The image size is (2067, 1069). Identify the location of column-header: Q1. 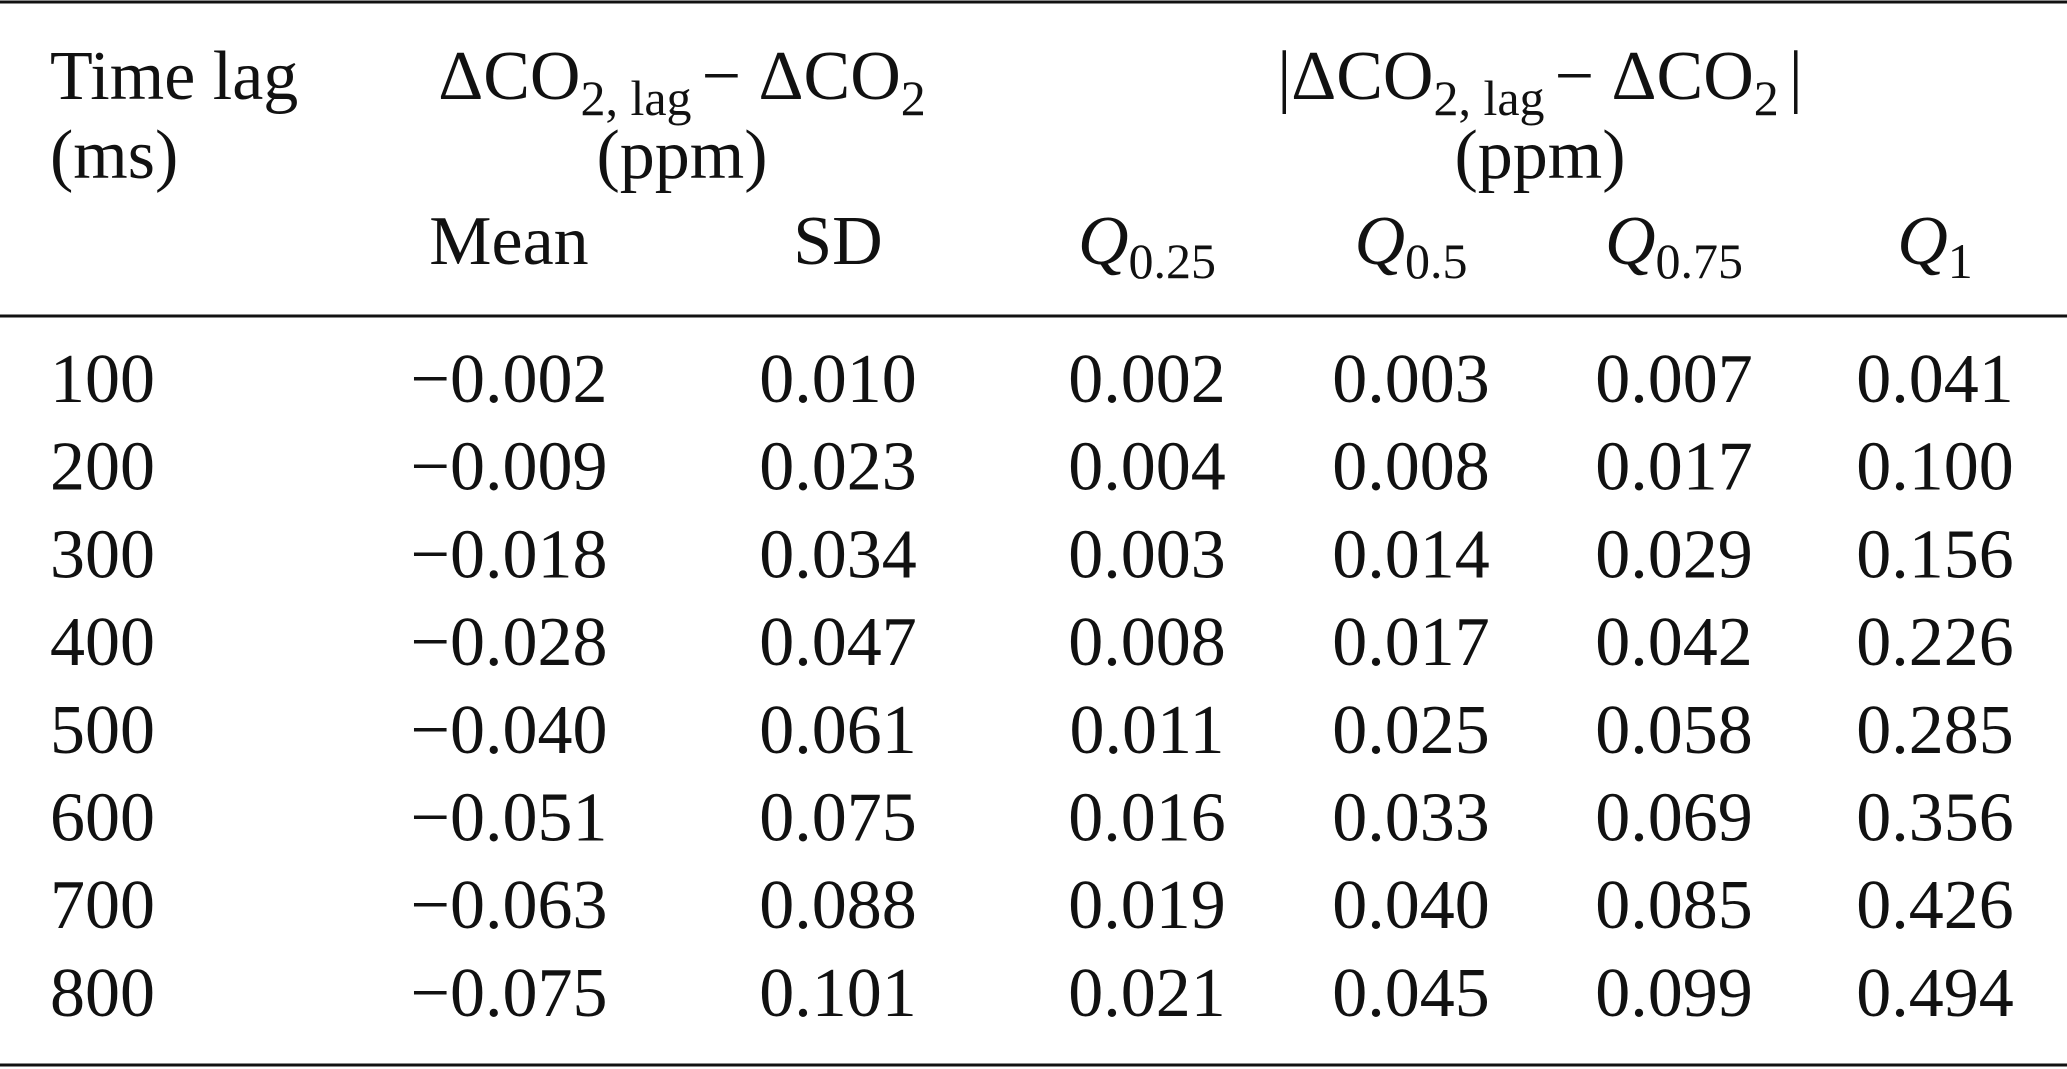
(1935, 246).